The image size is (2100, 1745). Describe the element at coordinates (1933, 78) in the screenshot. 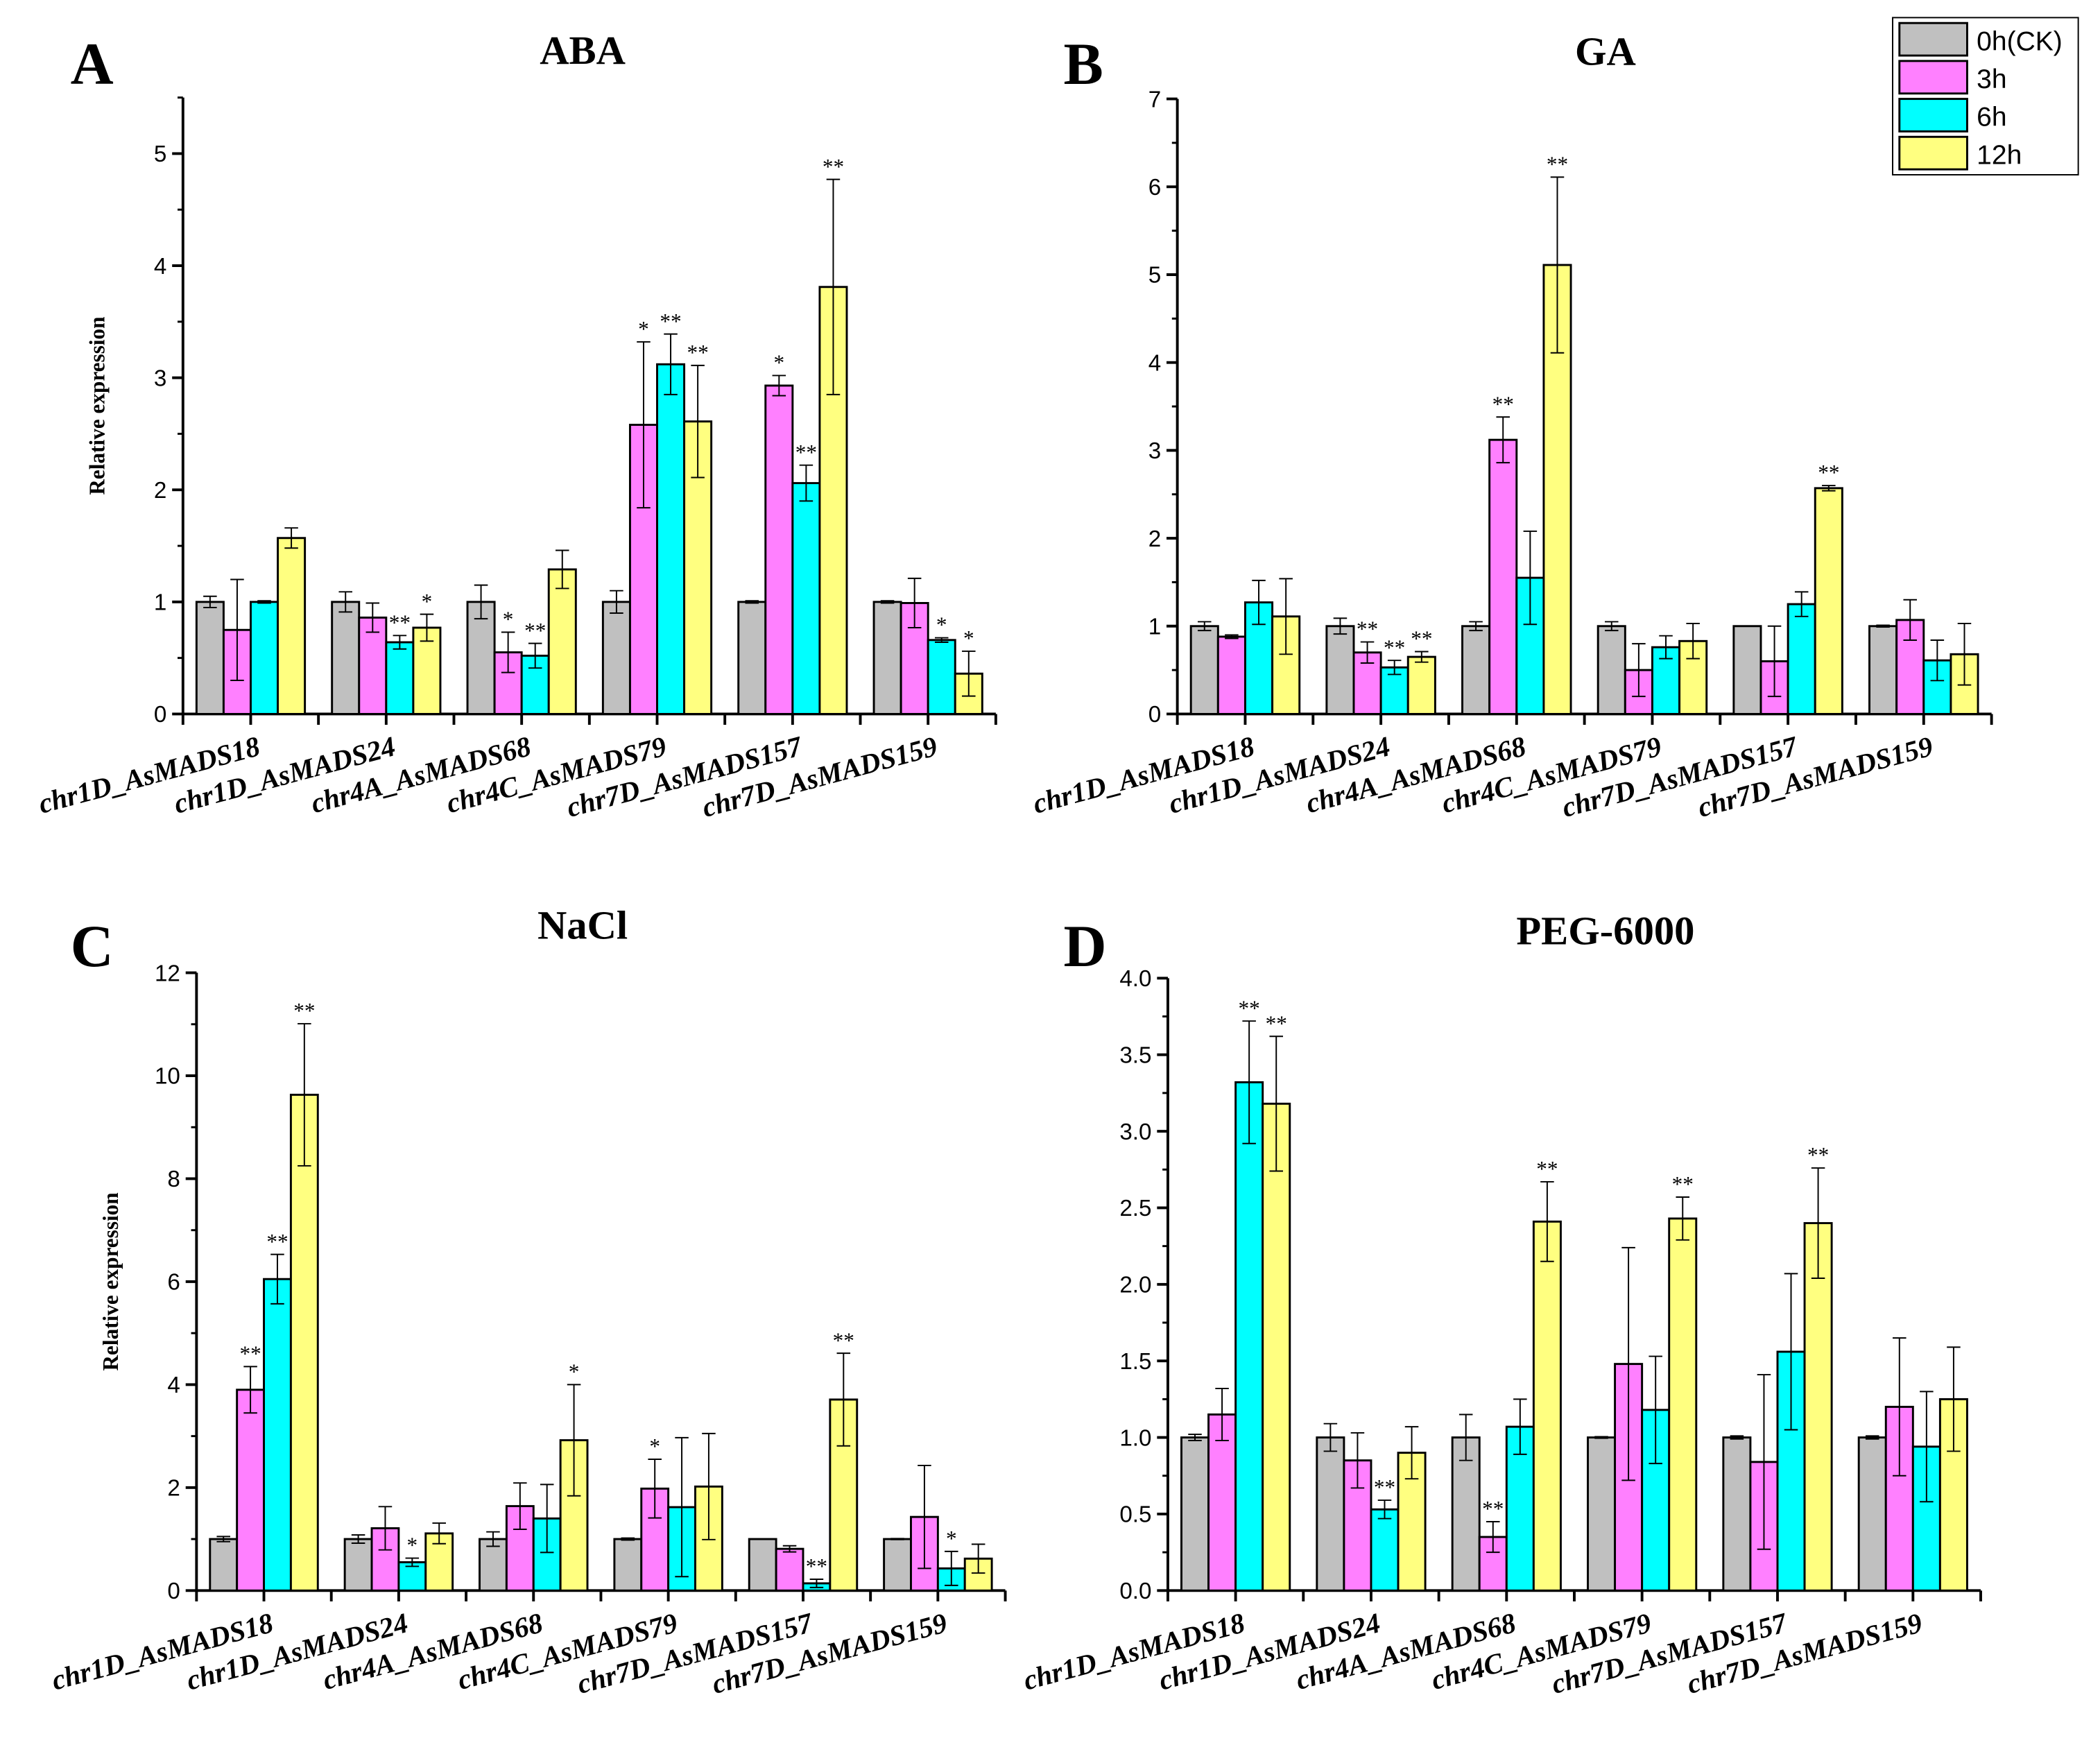

I see `legend-swatch-3h` at that location.